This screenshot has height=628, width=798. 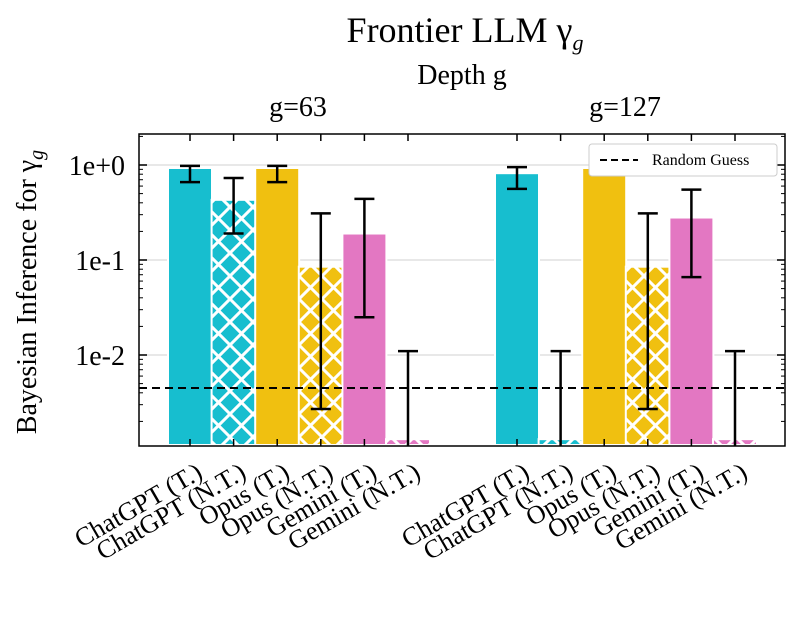 I want to click on x-axis-title: Depth g, so click(x=461, y=75).